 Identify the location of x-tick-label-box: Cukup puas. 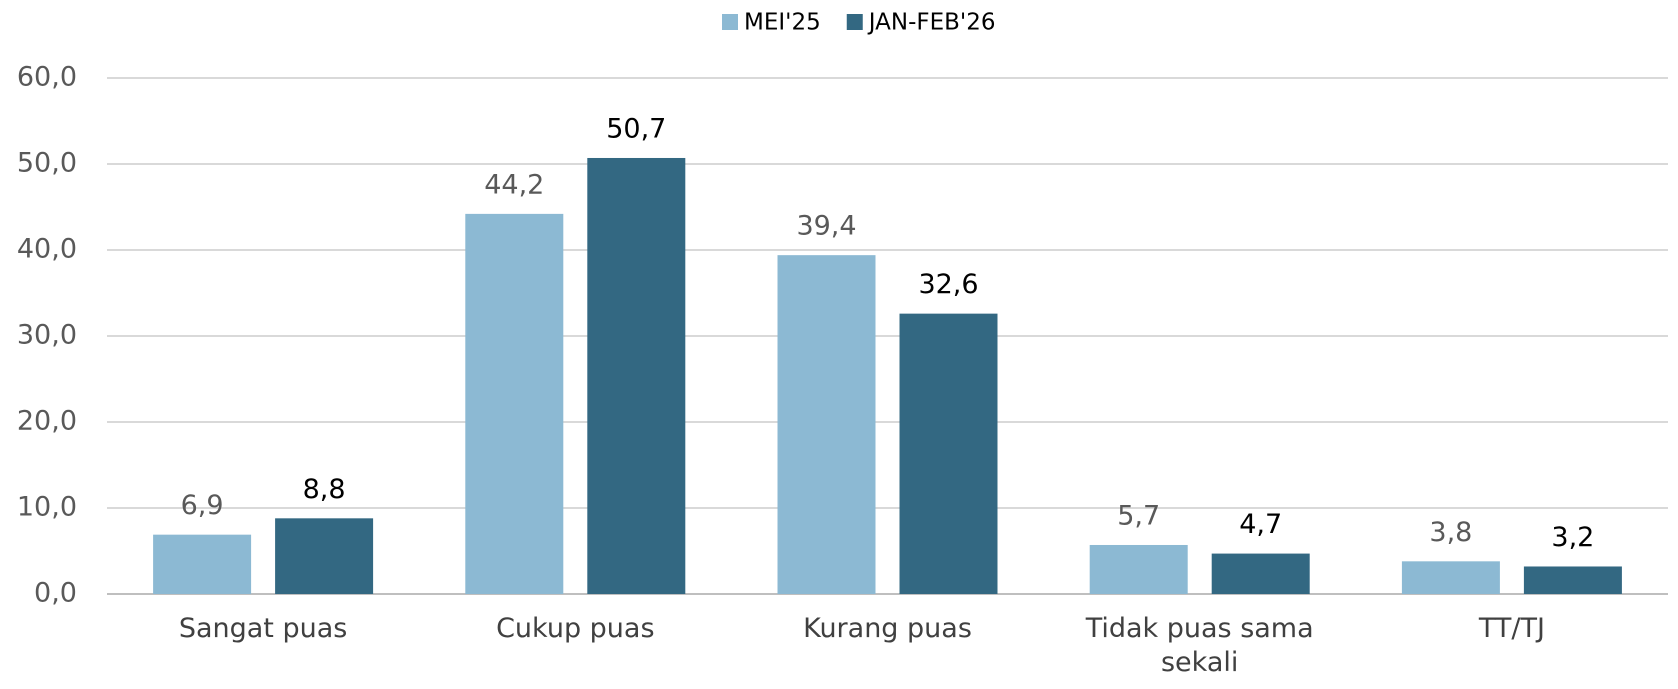
(575, 628).